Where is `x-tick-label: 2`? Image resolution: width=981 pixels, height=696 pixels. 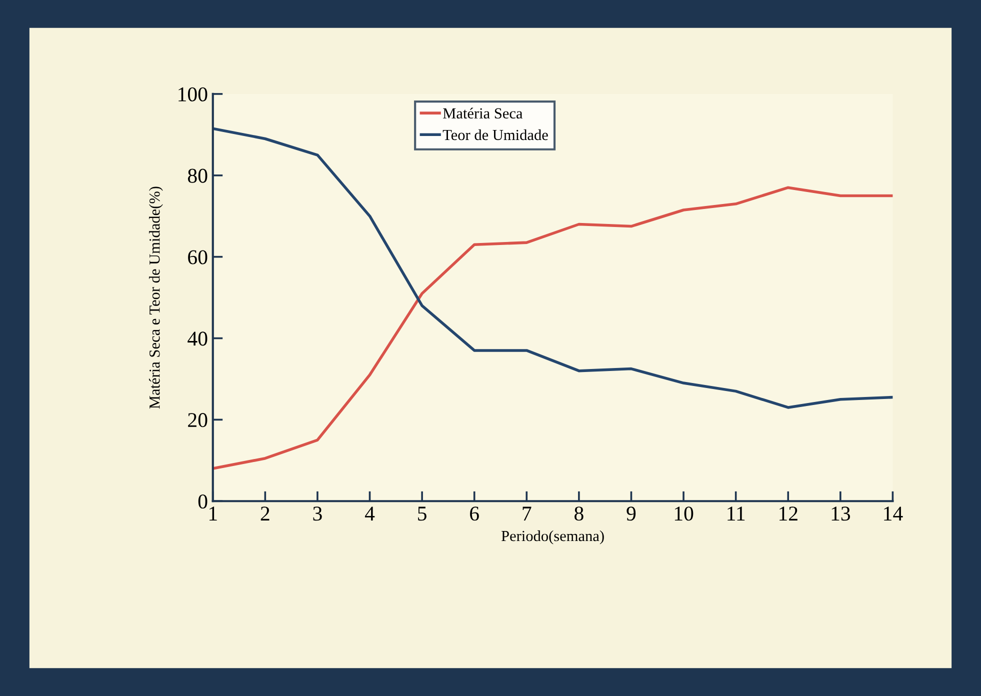
x-tick-label: 2 is located at coordinates (265, 513).